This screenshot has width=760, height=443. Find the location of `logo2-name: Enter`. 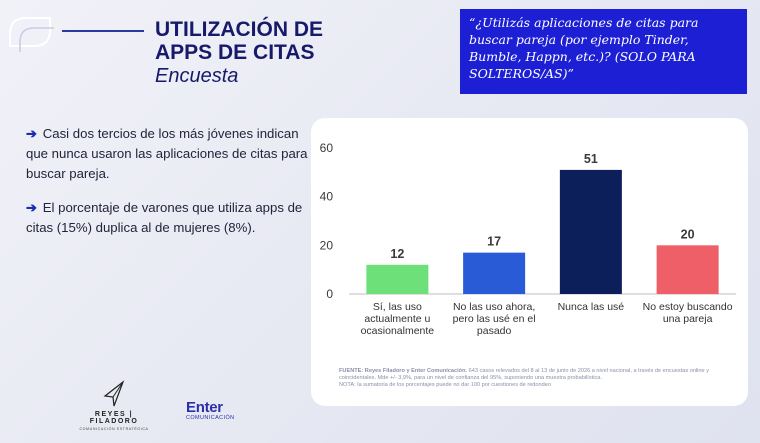

logo2-name: Enter is located at coordinates (204, 407).